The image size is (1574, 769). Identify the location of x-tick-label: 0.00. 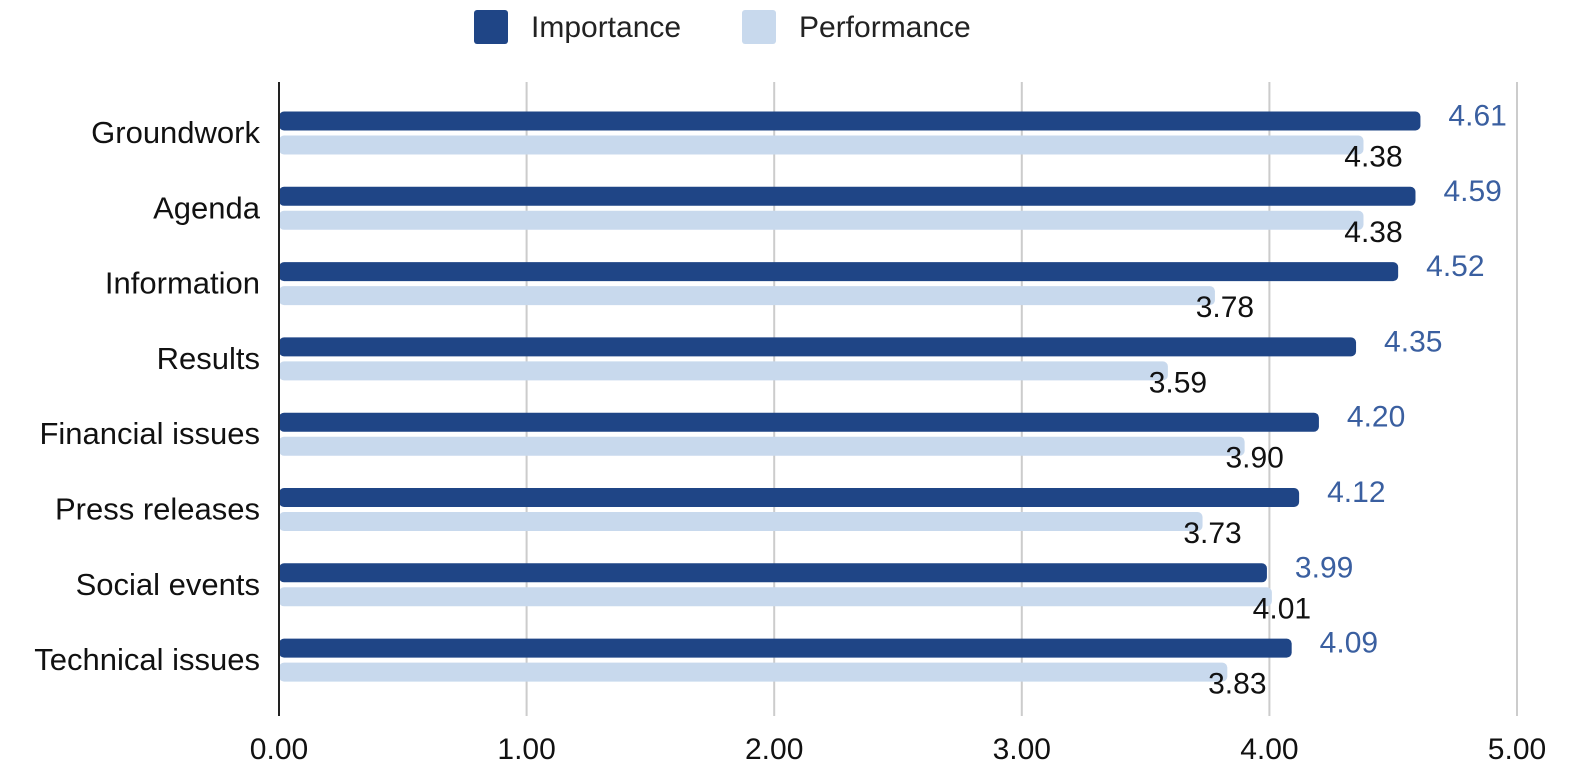
(279, 749).